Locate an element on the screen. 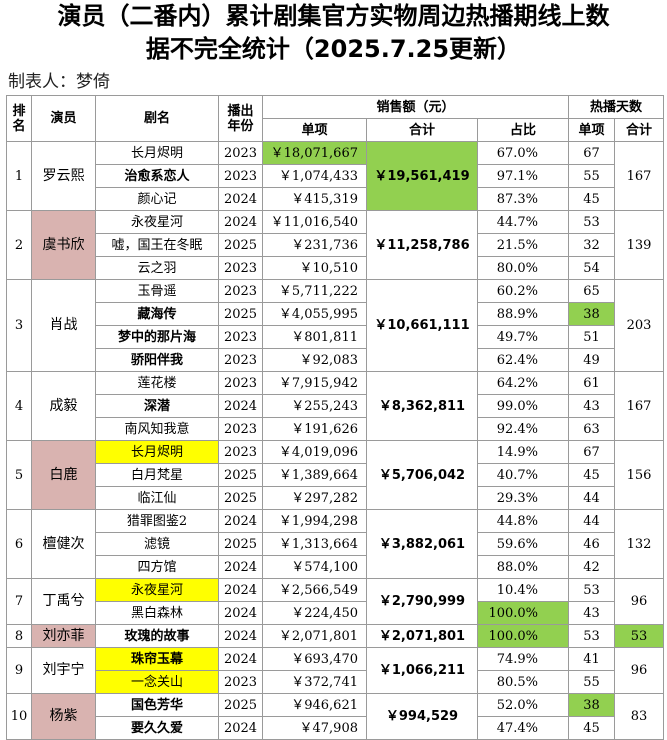  share-cell: 52.0% is located at coordinates (523, 705).